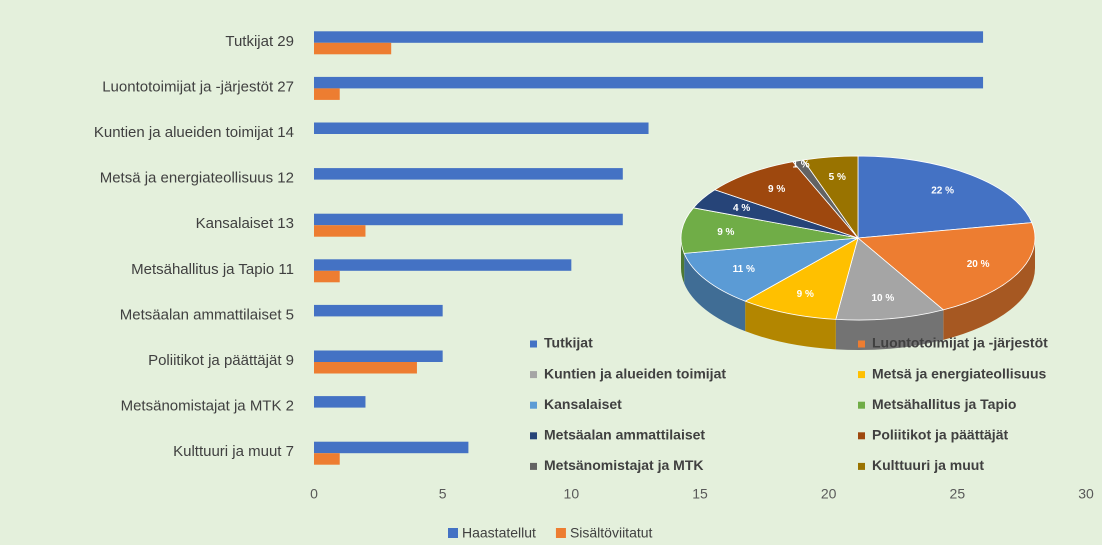 This screenshot has width=1102, height=545. What do you see at coordinates (194, 132) in the screenshot?
I see `y-tick-label: Kuntien ja alueiden toimijat 14` at bounding box center [194, 132].